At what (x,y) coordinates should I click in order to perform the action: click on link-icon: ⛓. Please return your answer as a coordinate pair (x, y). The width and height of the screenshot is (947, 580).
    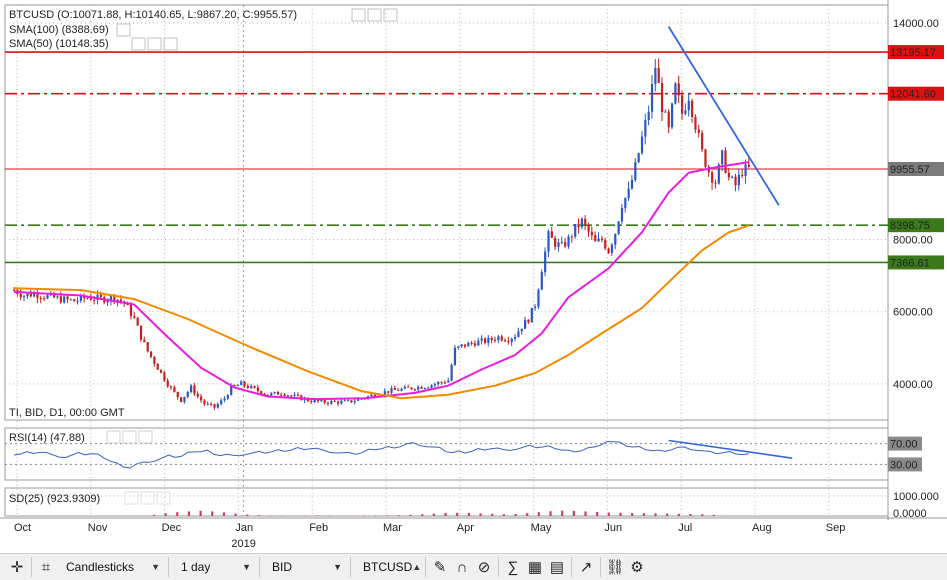
    Looking at the image, I should click on (615, 567).